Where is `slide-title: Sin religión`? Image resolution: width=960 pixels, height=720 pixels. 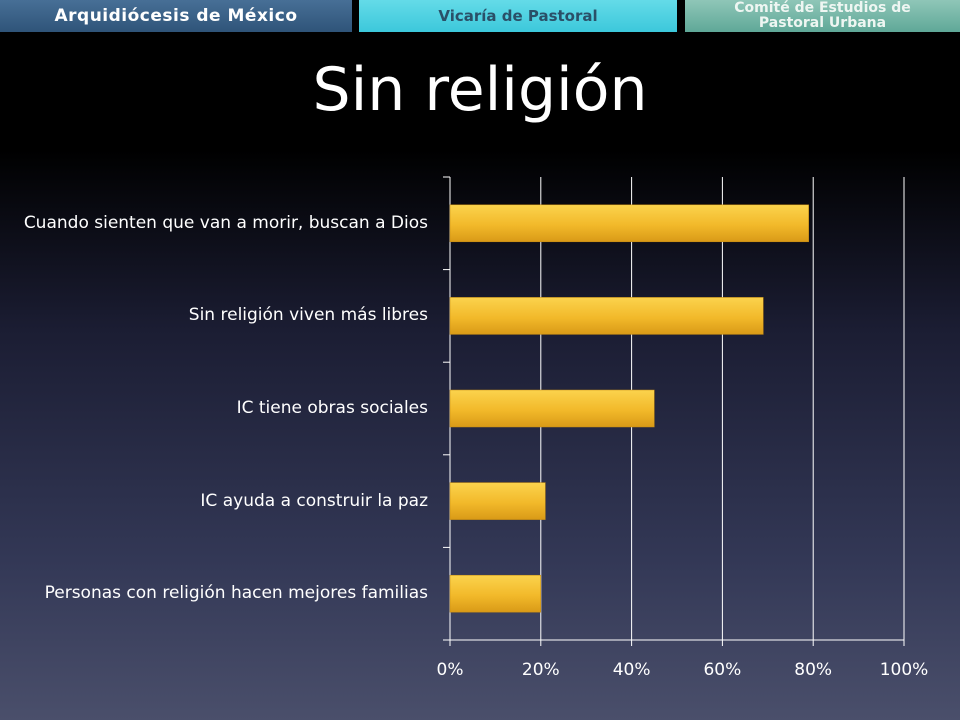 slide-title: Sin religión is located at coordinates (480, 90).